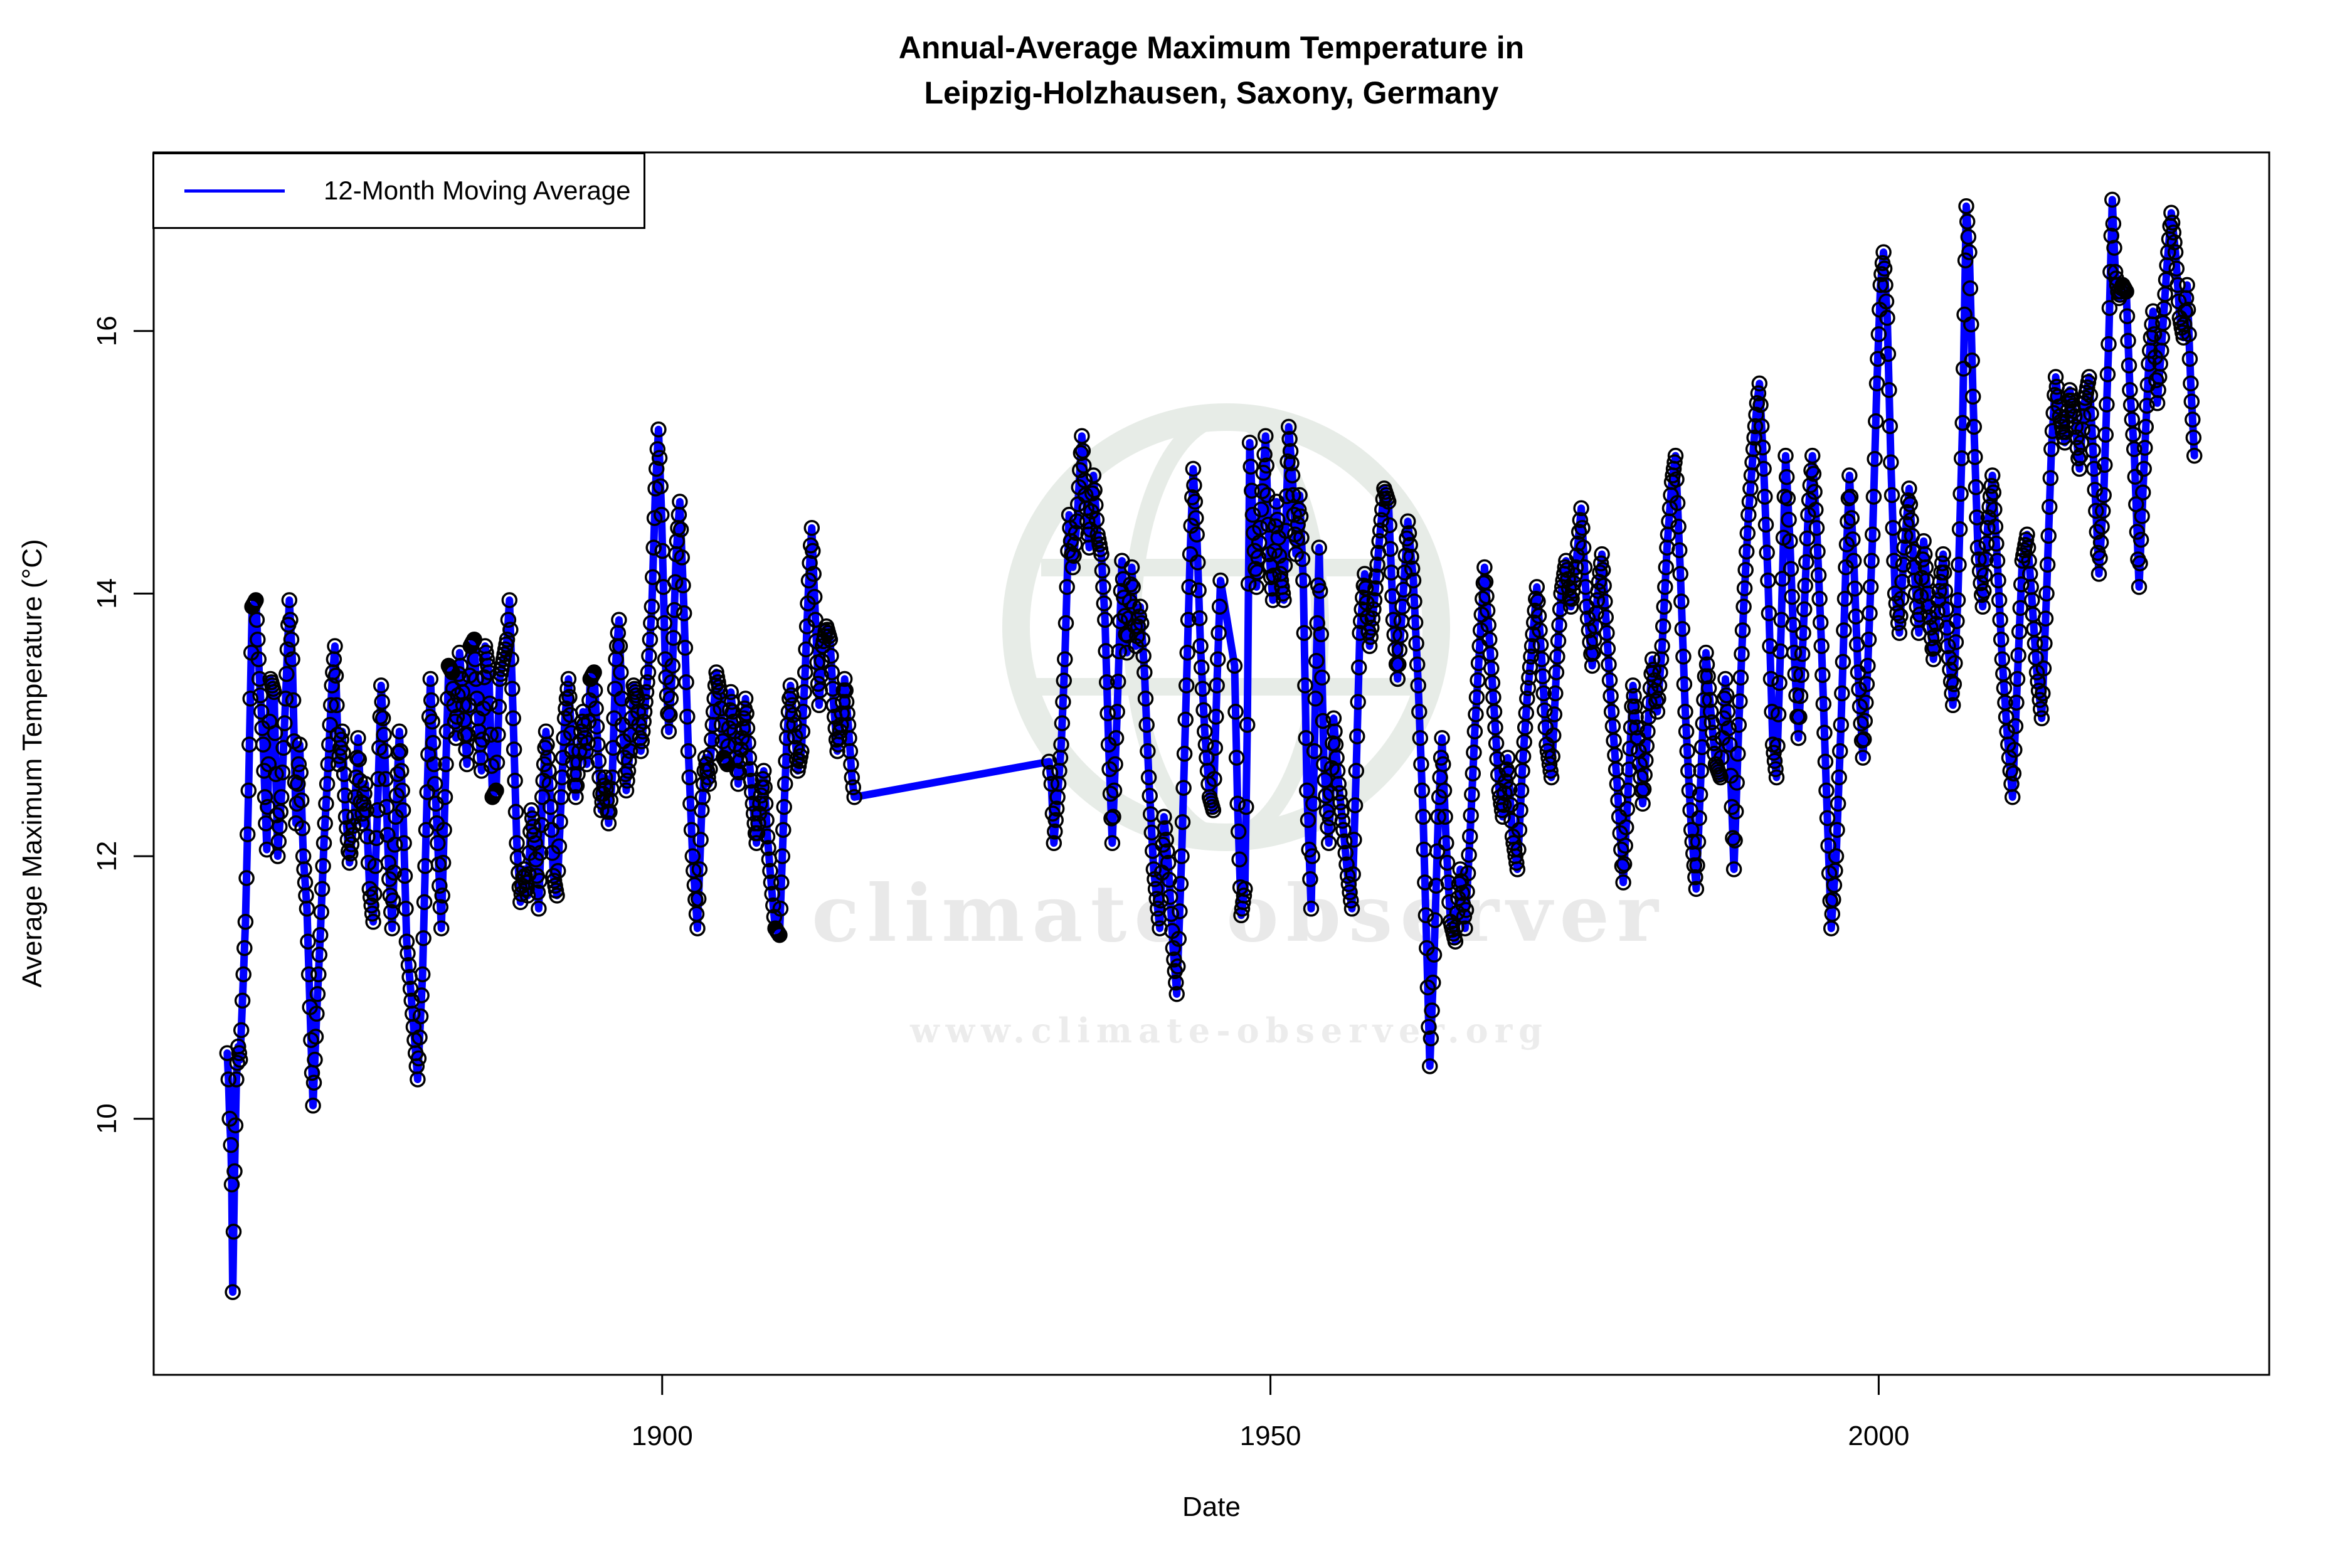 This screenshot has height=1568, width=2352. What do you see at coordinates (1270, 1436) in the screenshot?
I see `x-tick-label: 1950` at bounding box center [1270, 1436].